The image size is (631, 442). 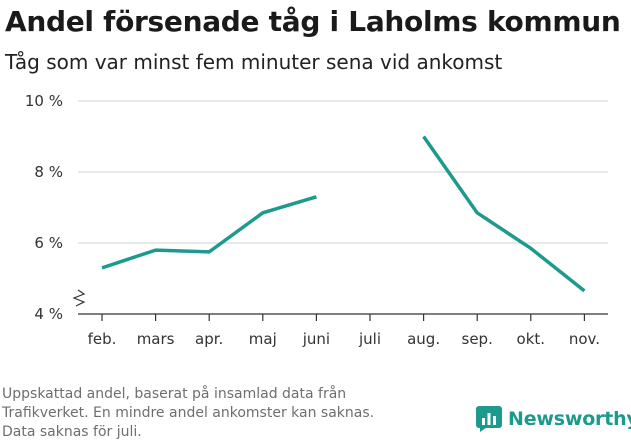 I want to click on x-tick-label: feb., so click(x=102, y=339).